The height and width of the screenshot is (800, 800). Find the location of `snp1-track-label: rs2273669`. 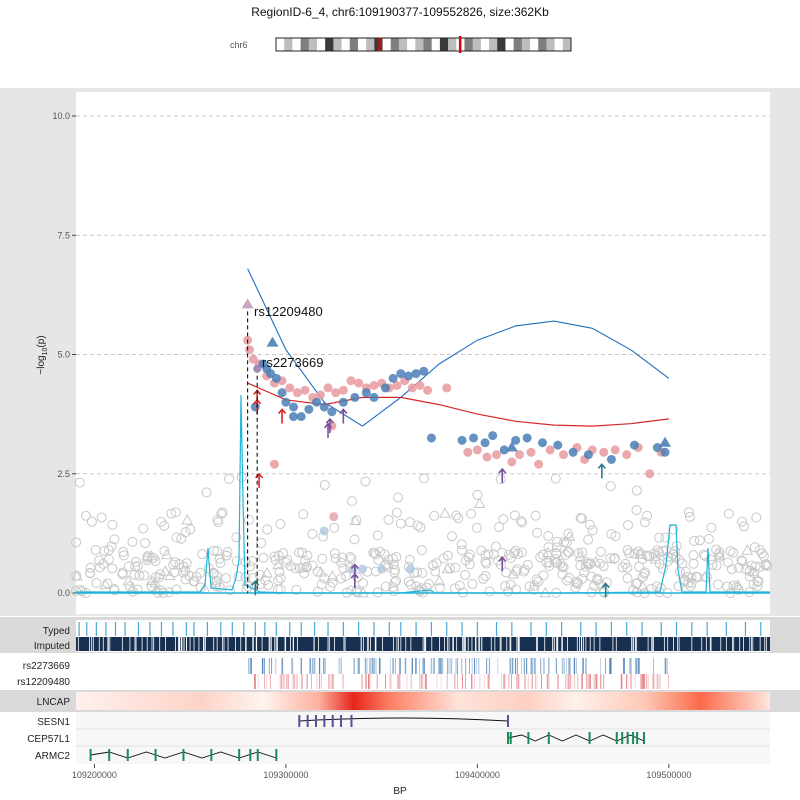

snp1-track-label: rs2273669 is located at coordinates (47, 666).